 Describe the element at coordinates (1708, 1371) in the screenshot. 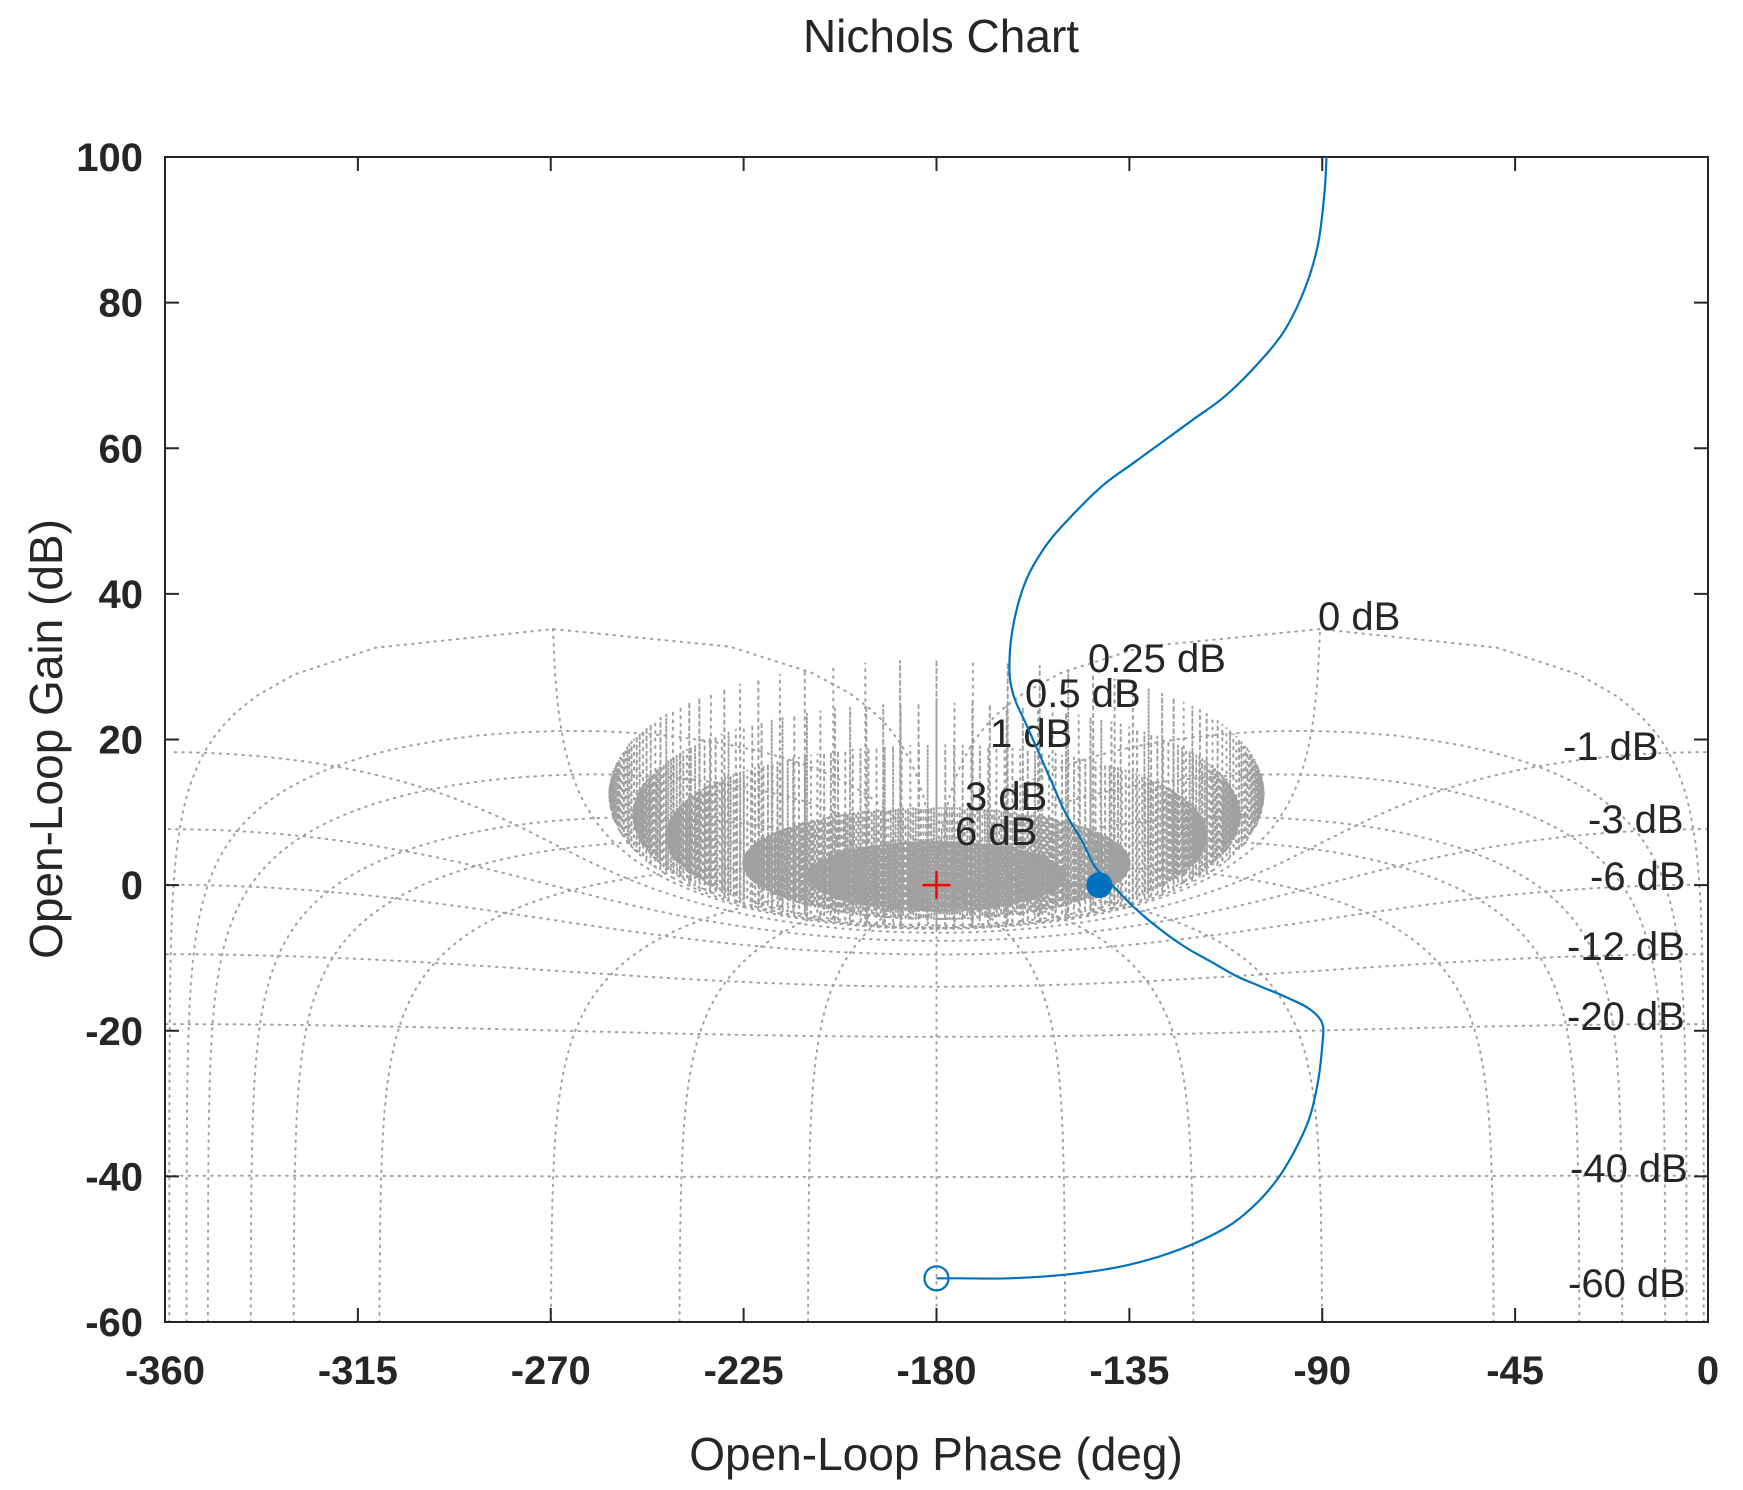

I see `x-tick-label: 0` at that location.